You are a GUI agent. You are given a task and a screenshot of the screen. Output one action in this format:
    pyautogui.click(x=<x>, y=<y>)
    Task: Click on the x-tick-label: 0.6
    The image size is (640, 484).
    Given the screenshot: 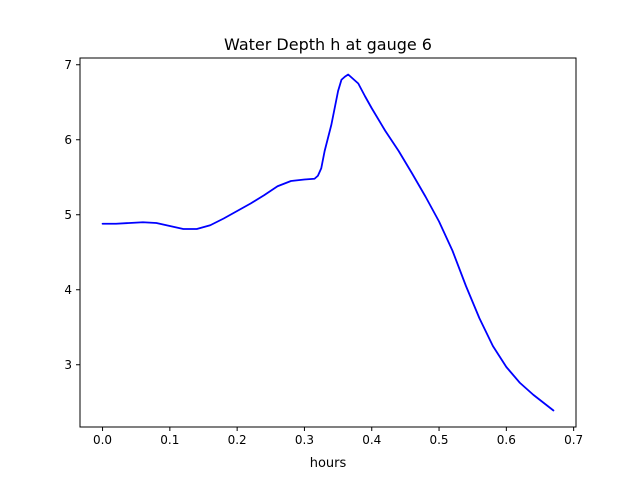 What is the action you would take?
    pyautogui.click(x=506, y=440)
    